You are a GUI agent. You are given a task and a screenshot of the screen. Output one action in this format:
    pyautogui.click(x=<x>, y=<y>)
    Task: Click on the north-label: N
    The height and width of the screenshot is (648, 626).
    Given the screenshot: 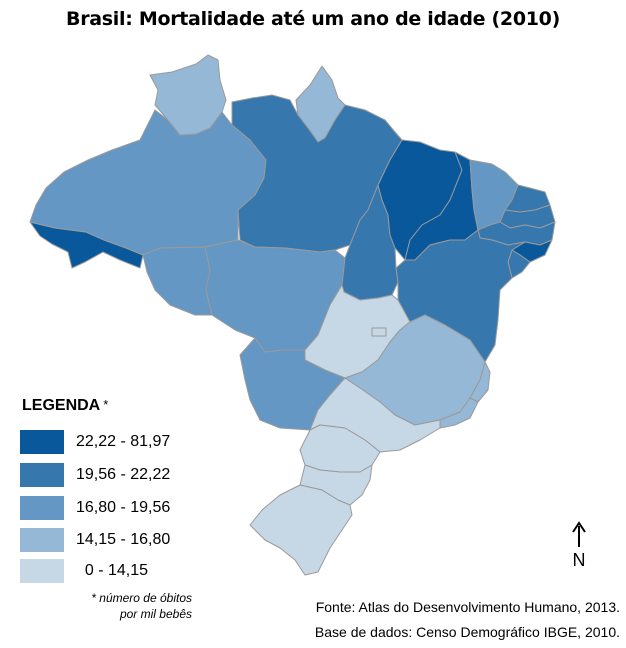 What is the action you would take?
    pyautogui.click(x=579, y=560)
    